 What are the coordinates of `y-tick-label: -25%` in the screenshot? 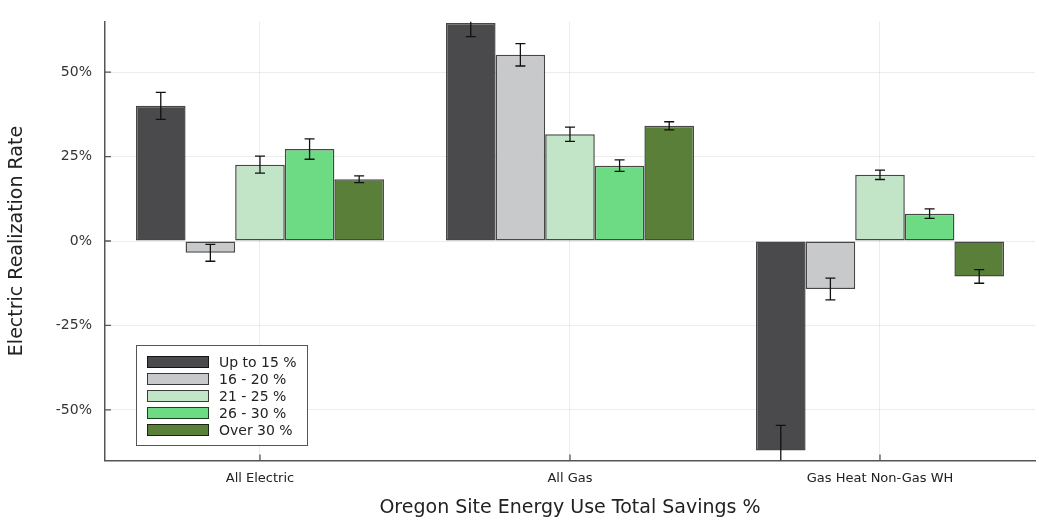 It's located at (73, 324).